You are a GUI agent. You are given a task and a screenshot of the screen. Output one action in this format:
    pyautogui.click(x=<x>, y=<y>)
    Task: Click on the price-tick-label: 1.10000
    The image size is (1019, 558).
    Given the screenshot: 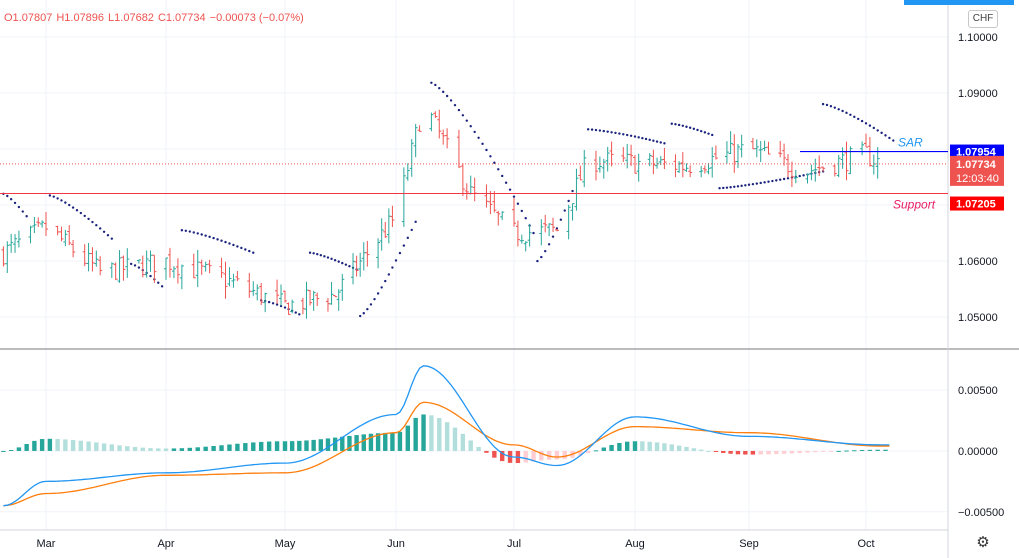 What is the action you would take?
    pyautogui.click(x=978, y=38)
    